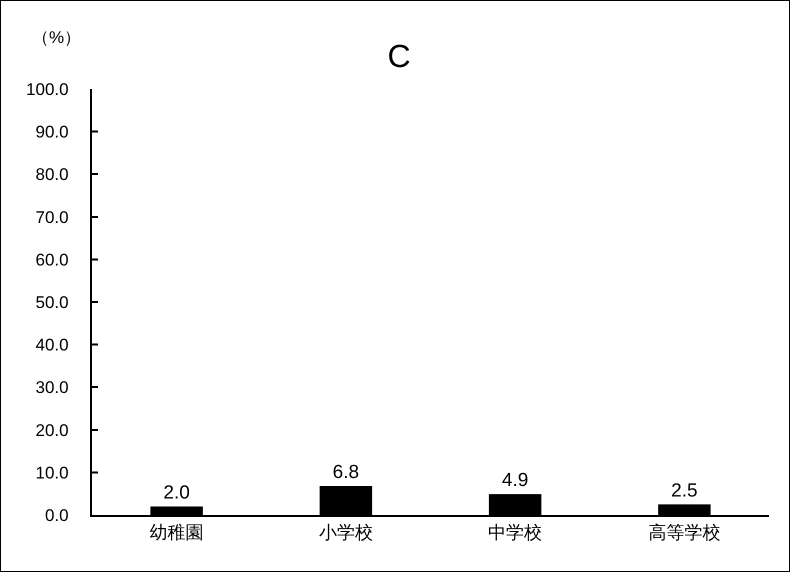 This screenshot has width=790, height=572. What do you see at coordinates (515, 532) in the screenshot?
I see `x-tick-label: 中学校` at bounding box center [515, 532].